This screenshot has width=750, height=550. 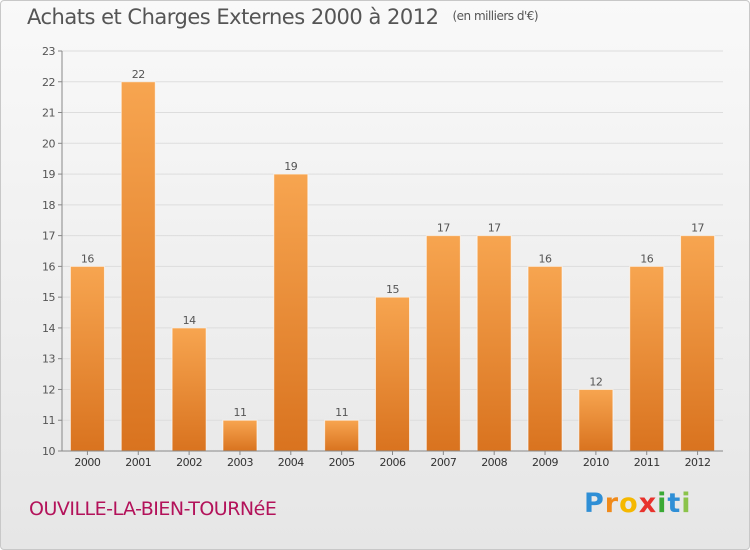 What do you see at coordinates (48, 359) in the screenshot?
I see `y-tick-label: 13` at bounding box center [48, 359].